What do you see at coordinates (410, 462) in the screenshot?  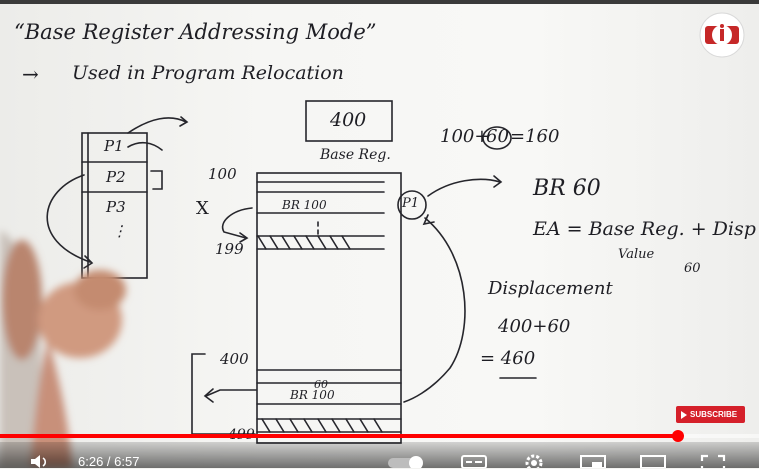 I see `autoplay-toggle-icon` at bounding box center [410, 462].